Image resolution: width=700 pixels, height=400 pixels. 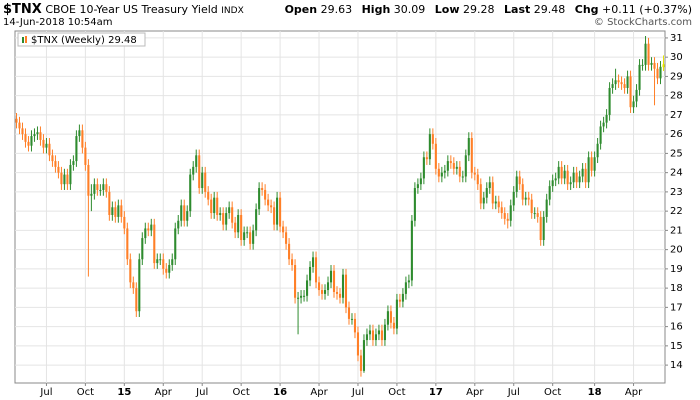 I want to click on quote-value: 30.09, so click(x=409, y=9).